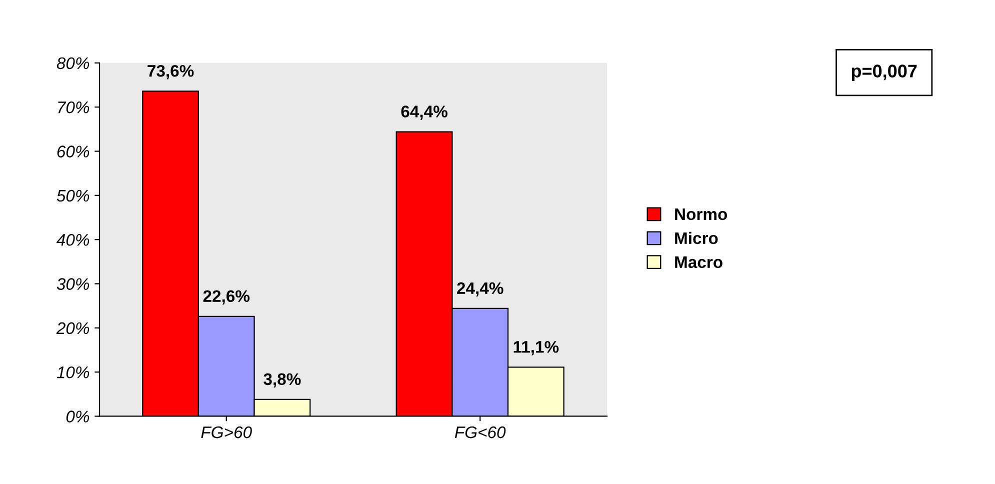 Image resolution: width=995 pixels, height=484 pixels. I want to click on text: p=0,007, so click(884, 73).